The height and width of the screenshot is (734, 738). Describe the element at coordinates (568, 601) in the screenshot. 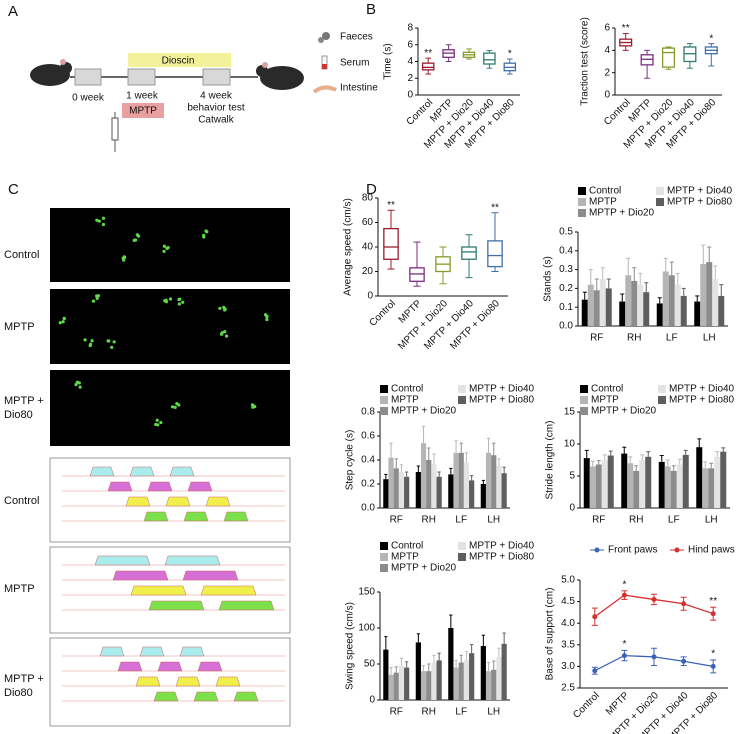

I see `y-tick-label: 4.5` at that location.